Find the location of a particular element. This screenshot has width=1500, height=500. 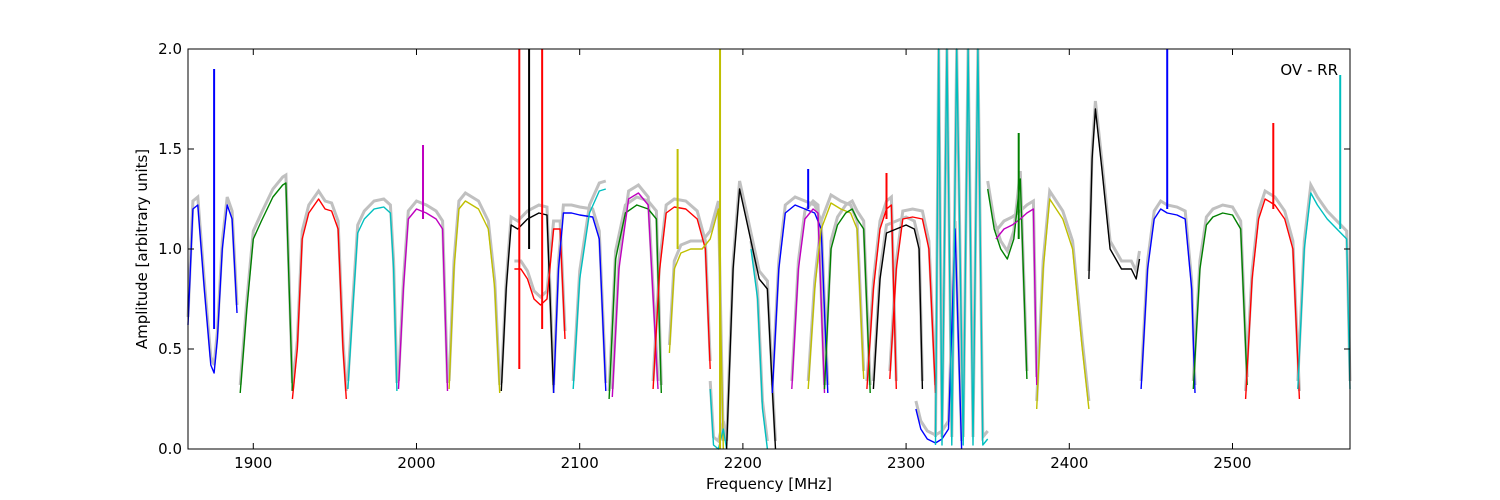

x-tick-label-0: 1900 is located at coordinates (253, 463).